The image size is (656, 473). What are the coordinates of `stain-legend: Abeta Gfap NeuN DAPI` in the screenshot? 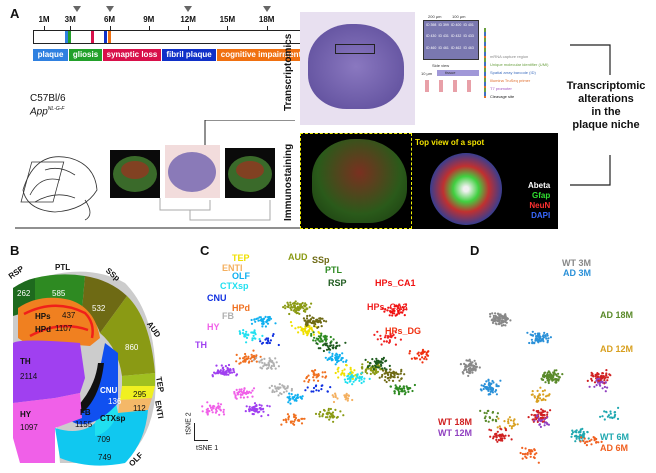 It's located at (539, 201).